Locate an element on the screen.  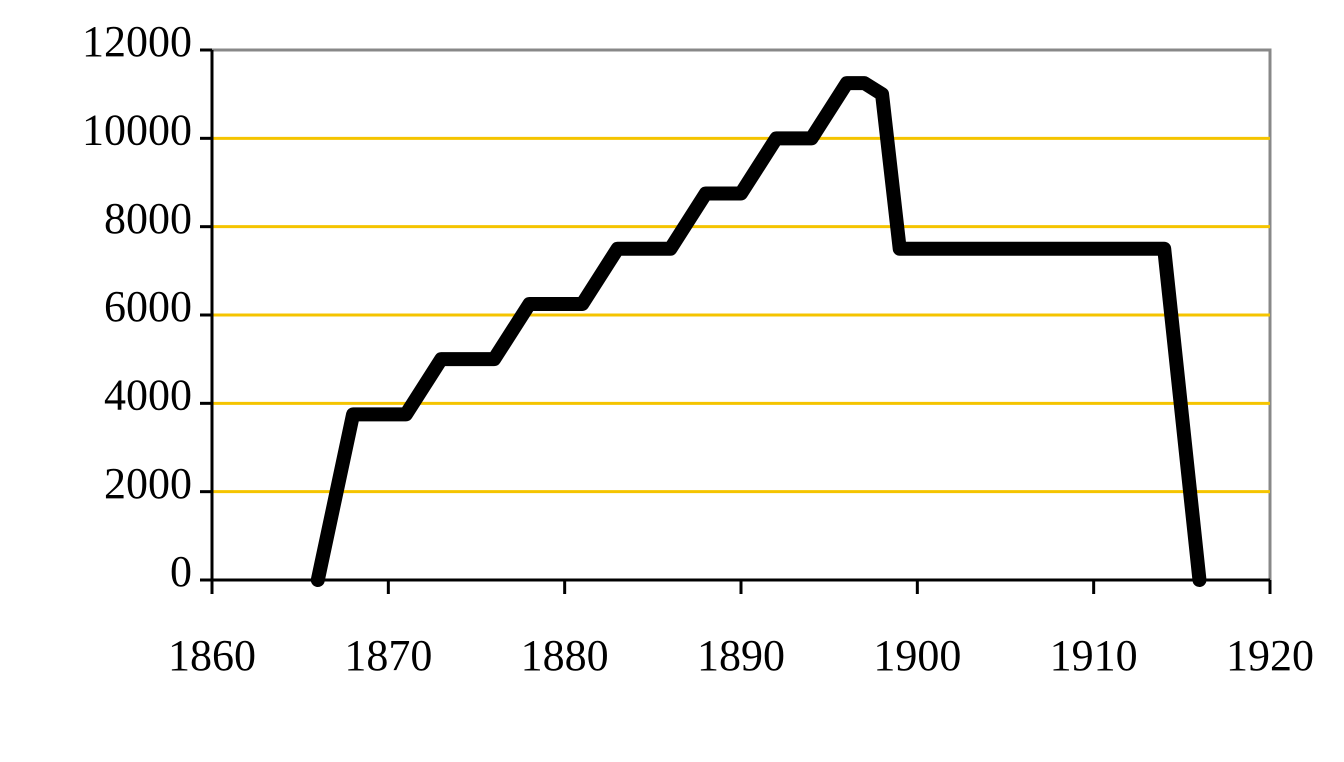
x-tick-label: 1860 is located at coordinates (212, 655).